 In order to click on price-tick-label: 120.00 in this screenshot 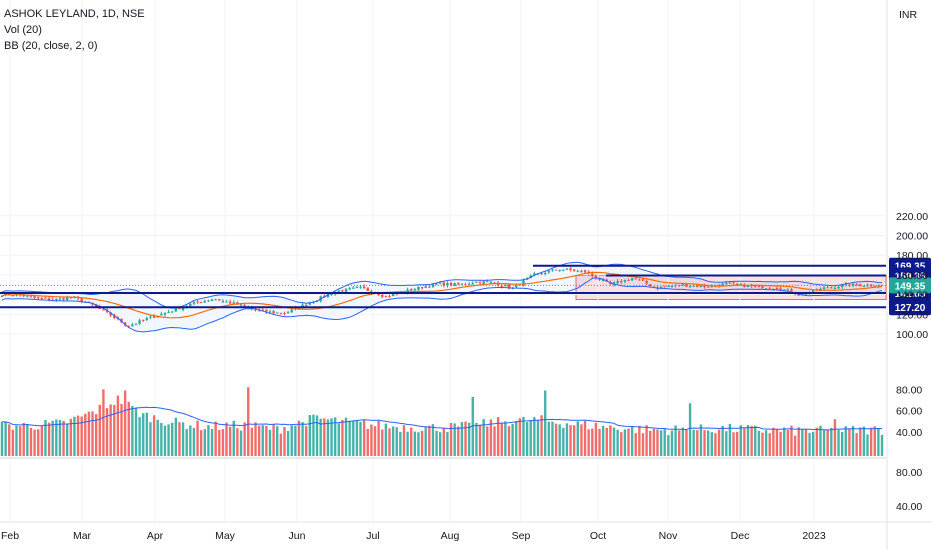, I will do `click(912, 315)`.